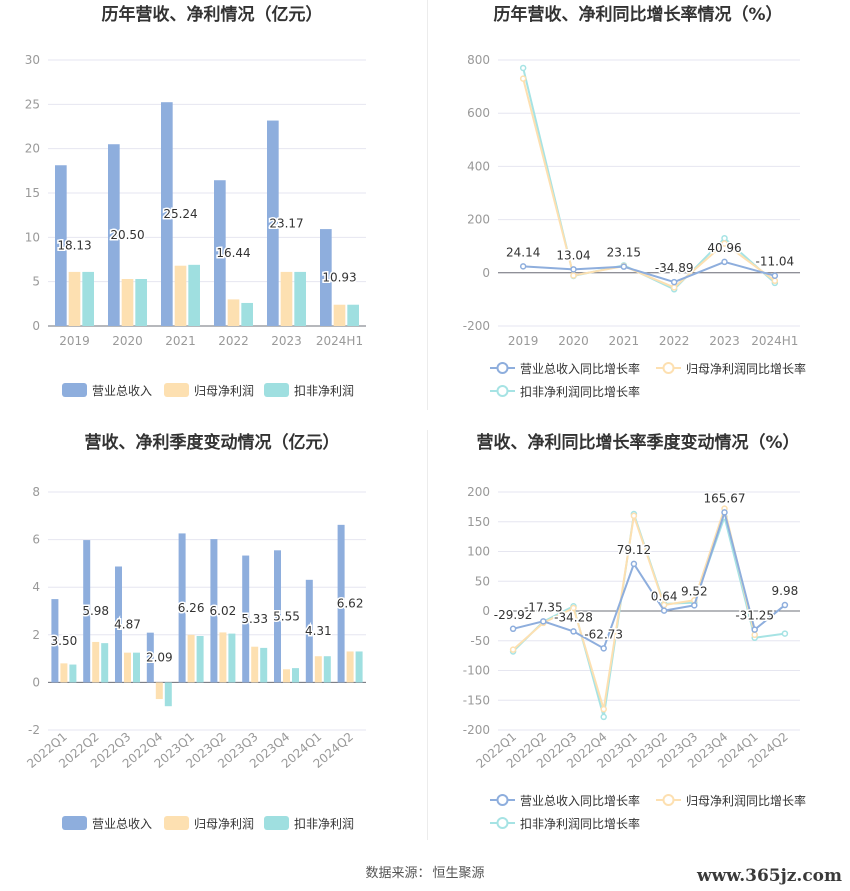 This screenshot has width=850, height=891. I want to click on y-tick-label: 6, so click(36, 540).